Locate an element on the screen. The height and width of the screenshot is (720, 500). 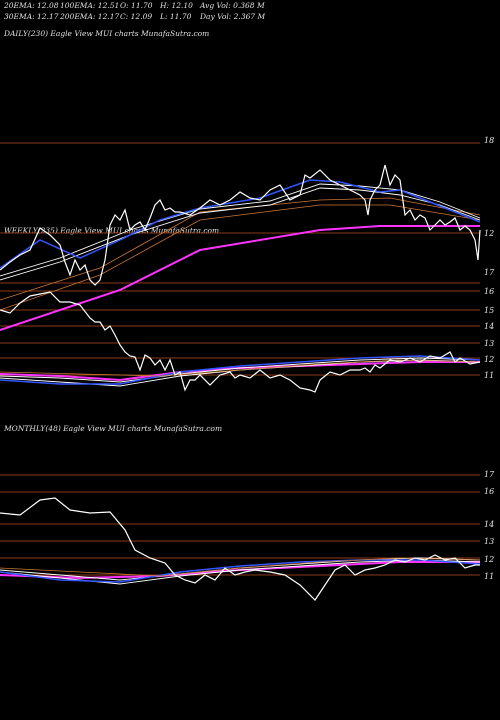
weekly-tick-14: 14 is located at coordinates (489, 326).